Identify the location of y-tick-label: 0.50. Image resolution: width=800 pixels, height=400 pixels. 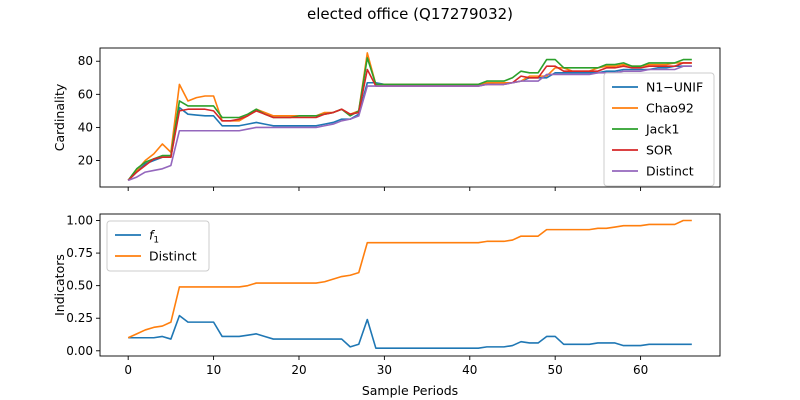
(79, 286).